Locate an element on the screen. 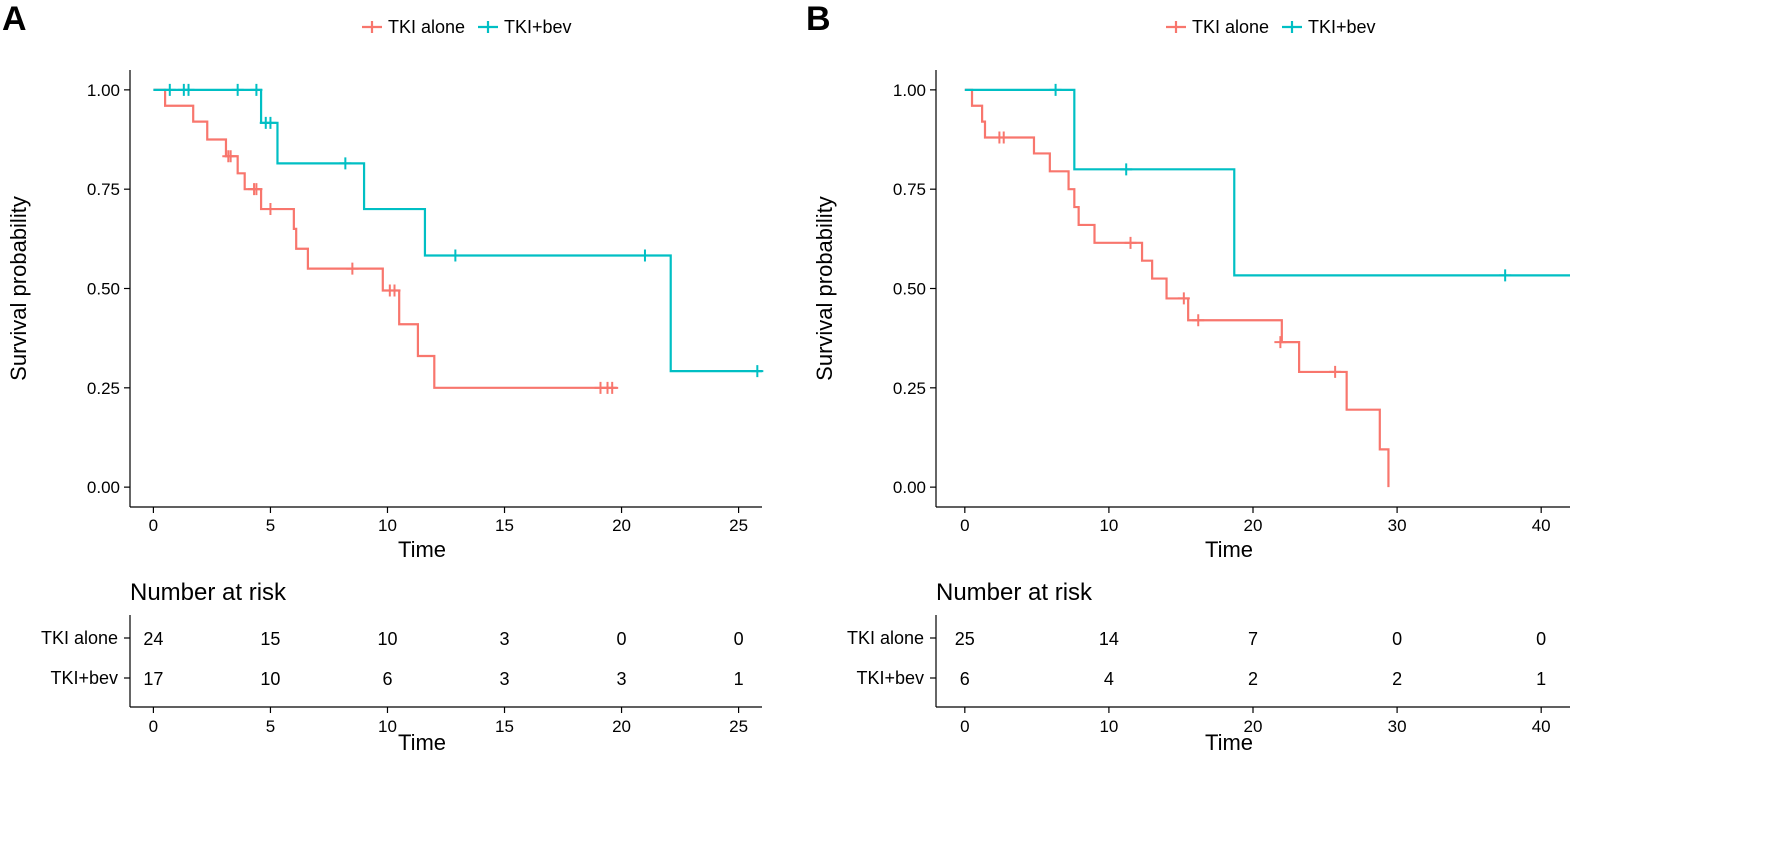  risk-count: 7 is located at coordinates (1253, 639).